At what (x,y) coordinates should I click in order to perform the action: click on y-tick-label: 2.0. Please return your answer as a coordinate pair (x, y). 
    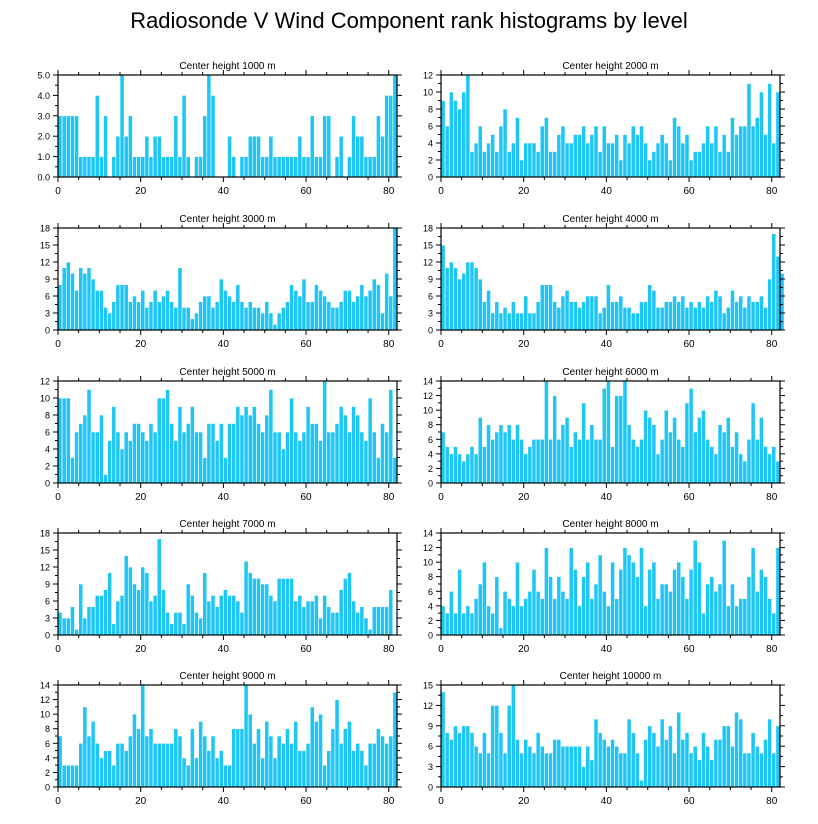
    Looking at the image, I should click on (43, 137).